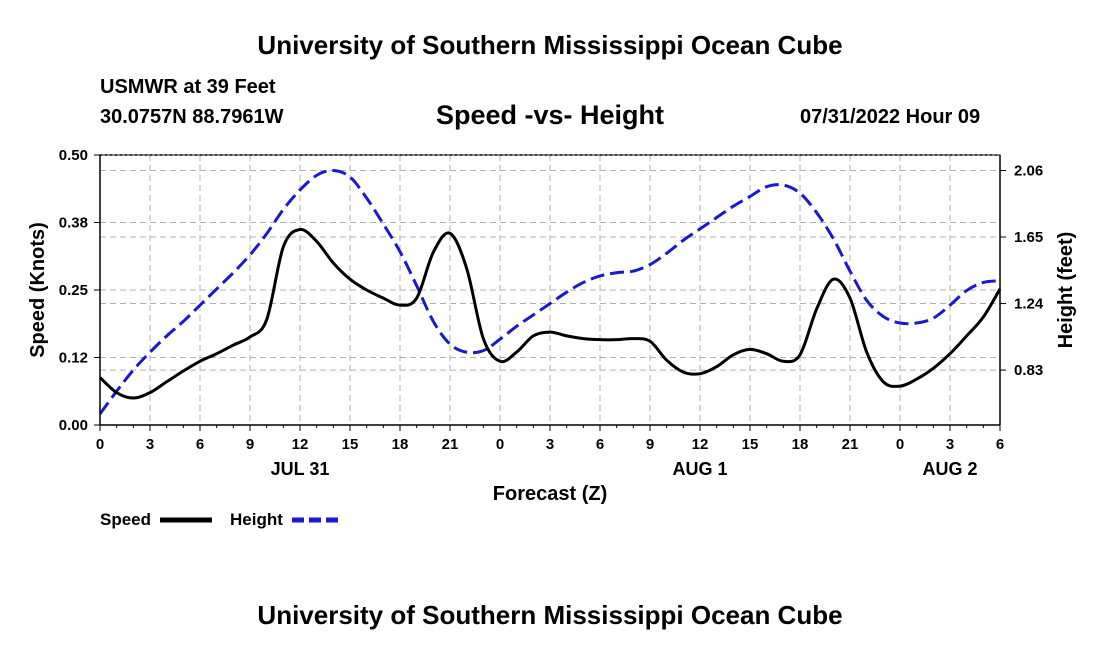 The width and height of the screenshot is (1100, 650). I want to click on y-tick-label: 0.25, so click(73, 290).